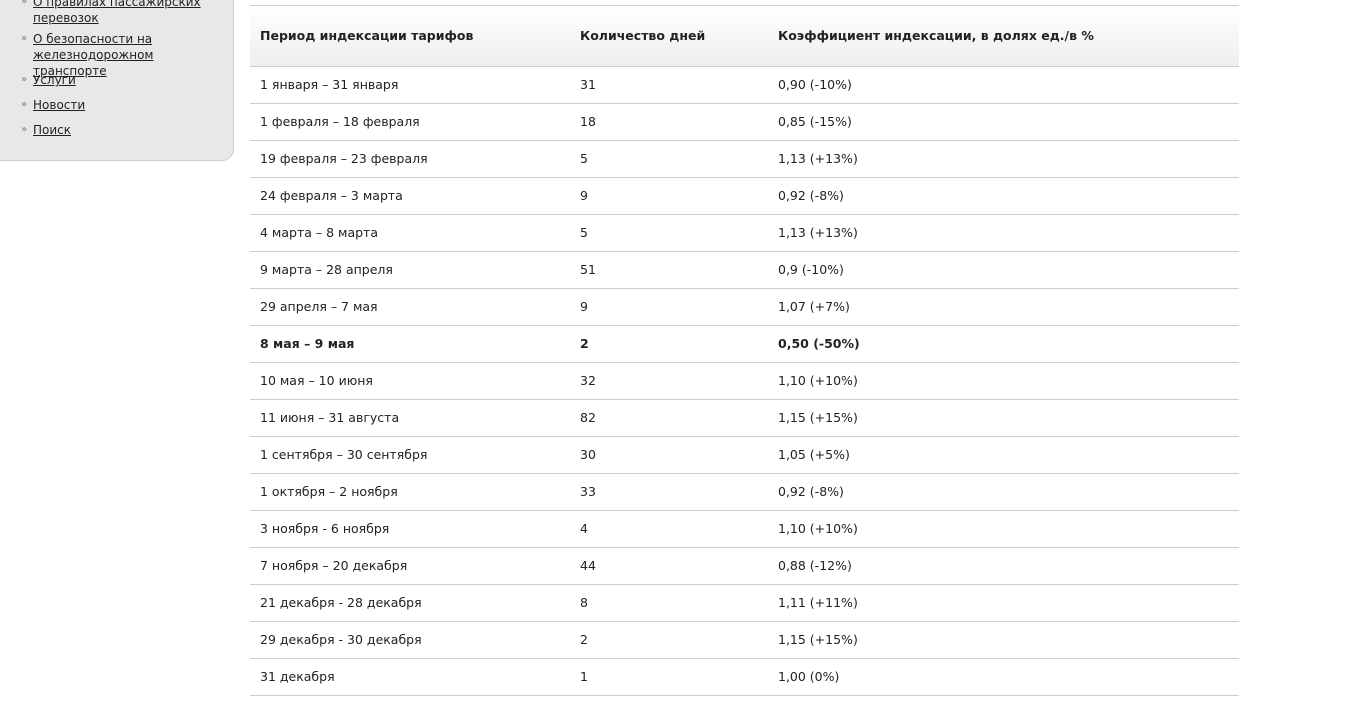 The width and height of the screenshot is (1347, 707). I want to click on cell-period: 21 декабря - 28 декабря, so click(410, 603).